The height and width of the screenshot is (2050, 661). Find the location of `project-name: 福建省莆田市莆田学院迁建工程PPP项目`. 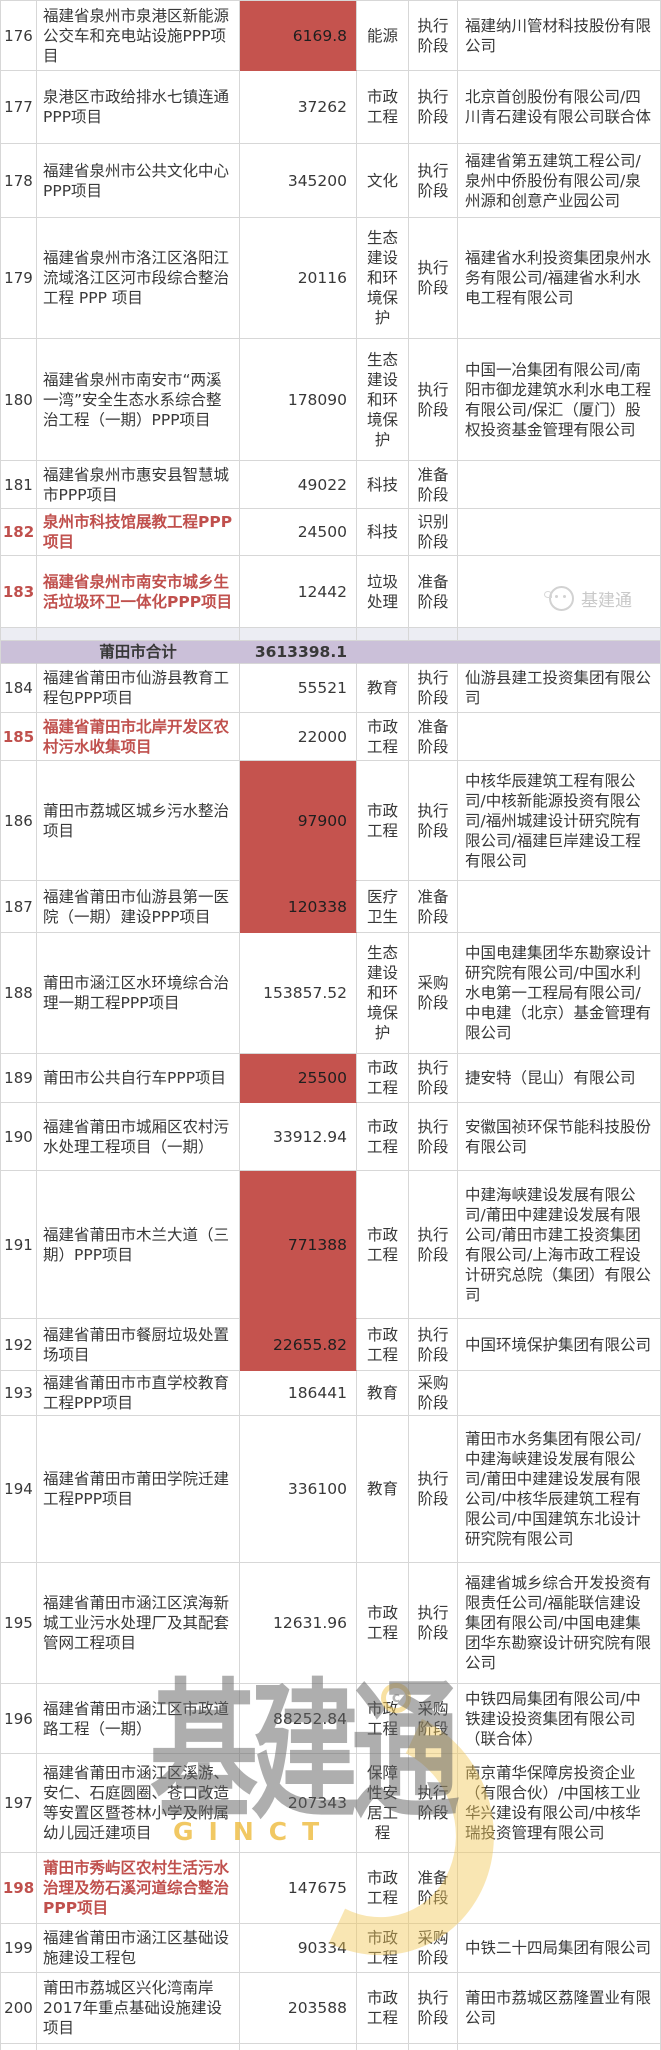

project-name: 福建省莆田市莆田学院迁建工程PPP项目 is located at coordinates (136, 1489).